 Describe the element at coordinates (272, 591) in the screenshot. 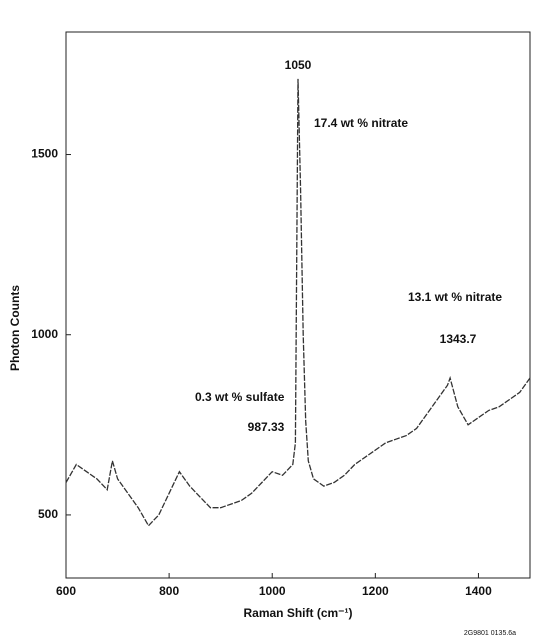

I see `x-tick-label: 1000` at that location.